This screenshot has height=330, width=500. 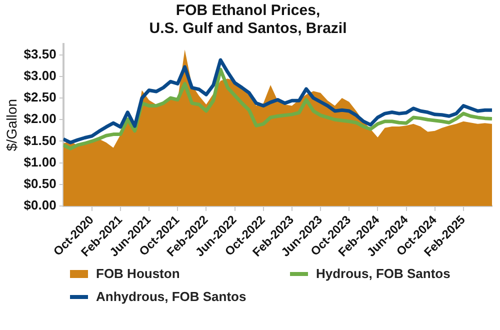 I want to click on legend-label: FOB Houston, so click(x=138, y=273).